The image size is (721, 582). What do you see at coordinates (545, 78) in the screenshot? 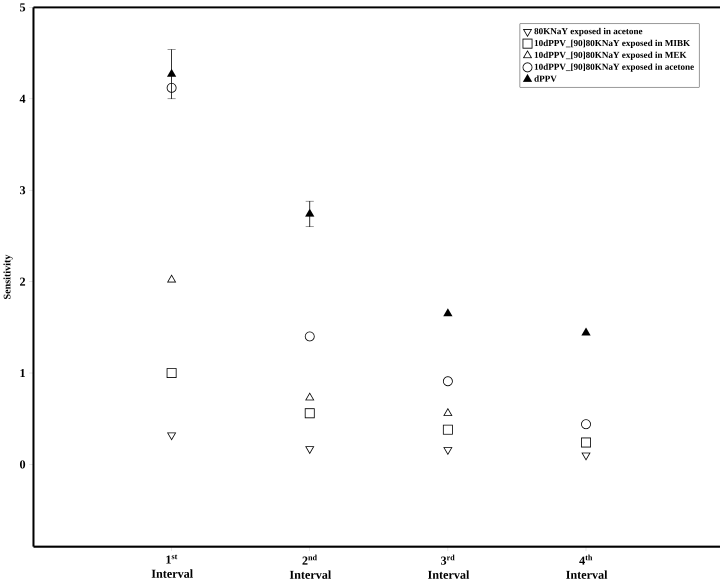
I see `legend-label: dPPV` at bounding box center [545, 78].